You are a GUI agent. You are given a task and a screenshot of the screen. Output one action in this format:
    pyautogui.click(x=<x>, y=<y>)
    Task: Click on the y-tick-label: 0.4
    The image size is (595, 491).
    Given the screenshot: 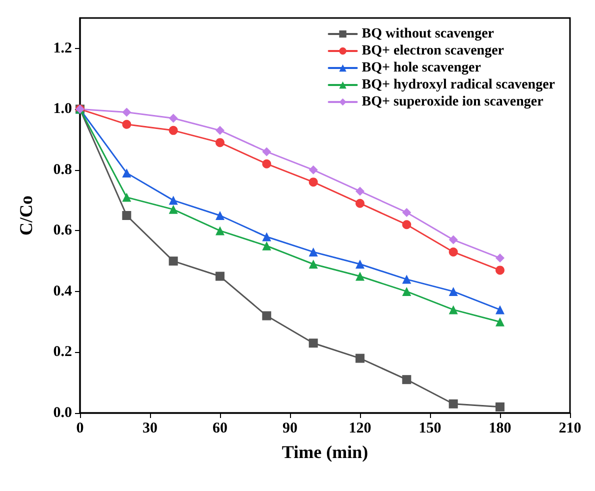 What is the action you would take?
    pyautogui.click(x=62, y=291)
    